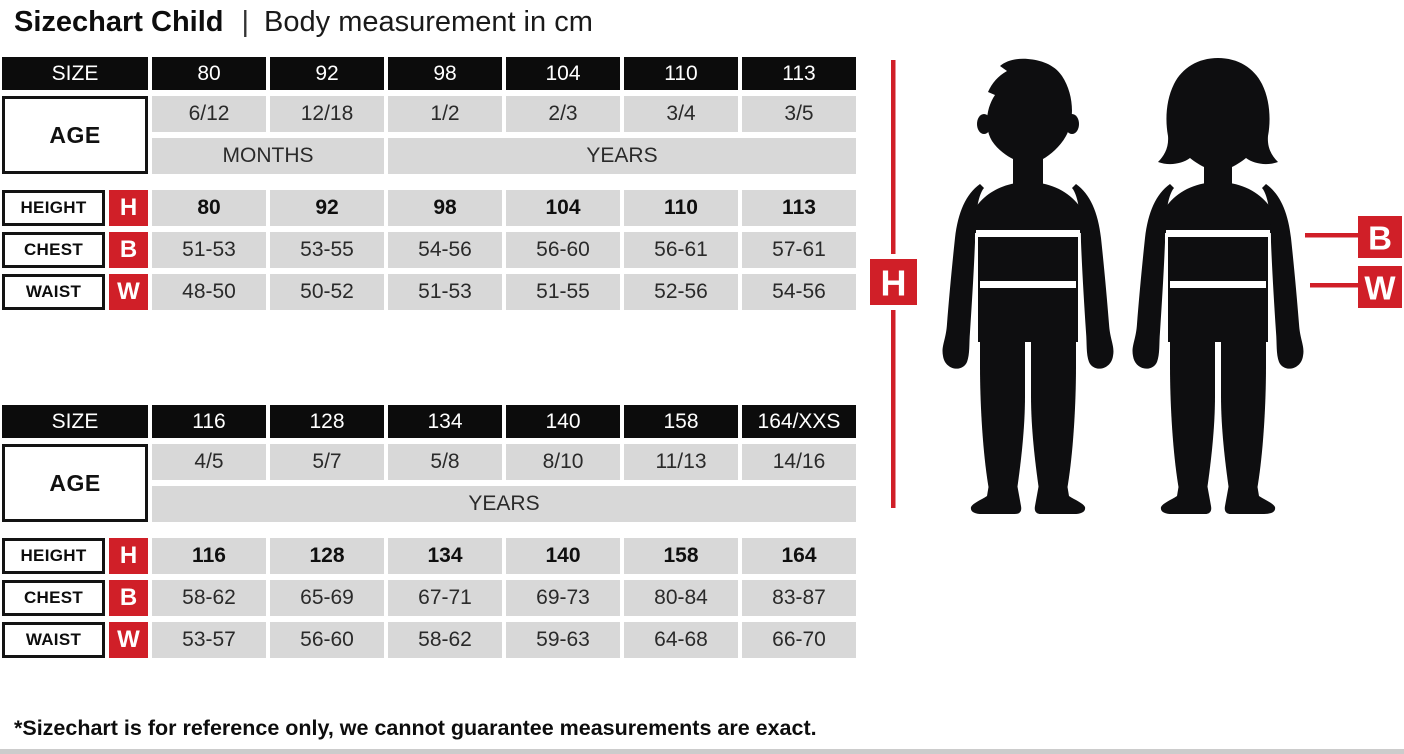 The width and height of the screenshot is (1404, 754). What do you see at coordinates (1218, 122) in the screenshot?
I see `girl-head` at bounding box center [1218, 122].